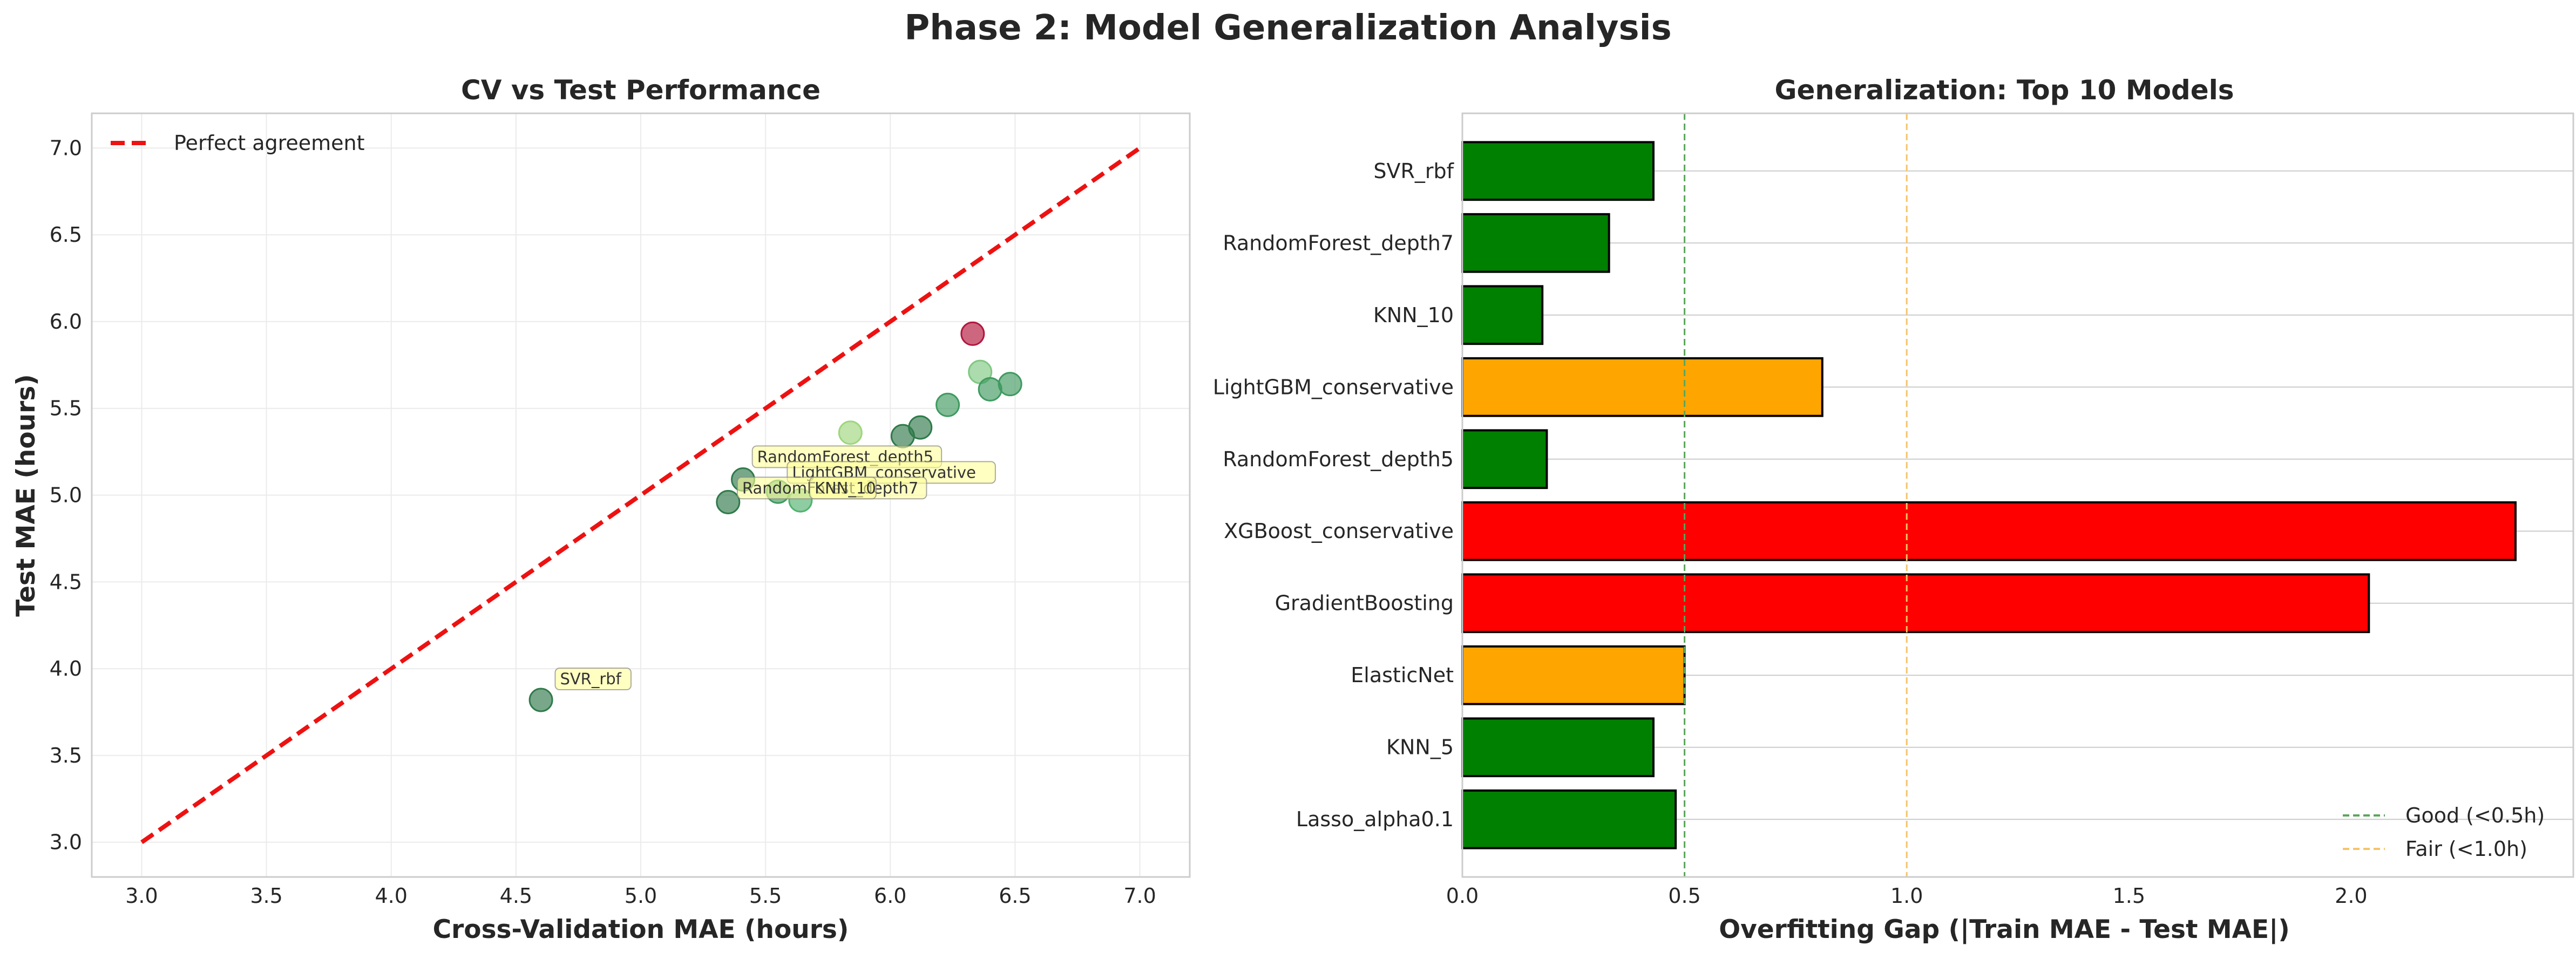 The width and height of the screenshot is (2576, 959). I want to click on bar-category-label: GradientBoosting, so click(1364, 603).